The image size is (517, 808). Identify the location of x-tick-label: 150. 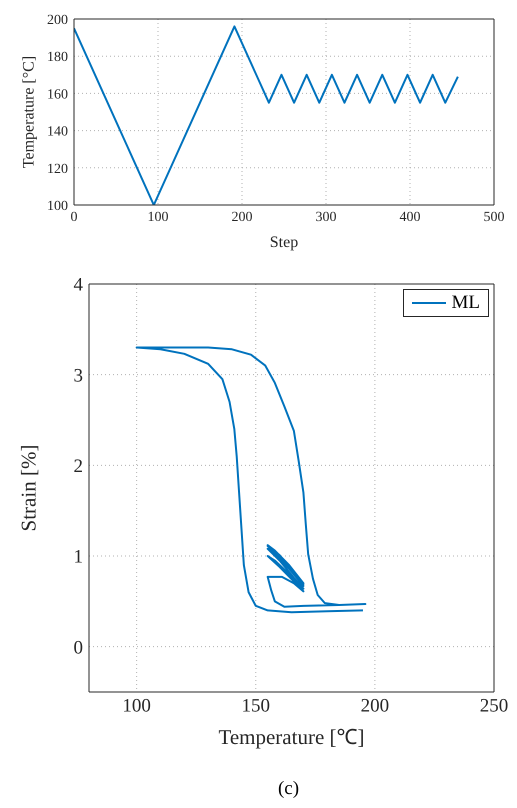
(256, 705).